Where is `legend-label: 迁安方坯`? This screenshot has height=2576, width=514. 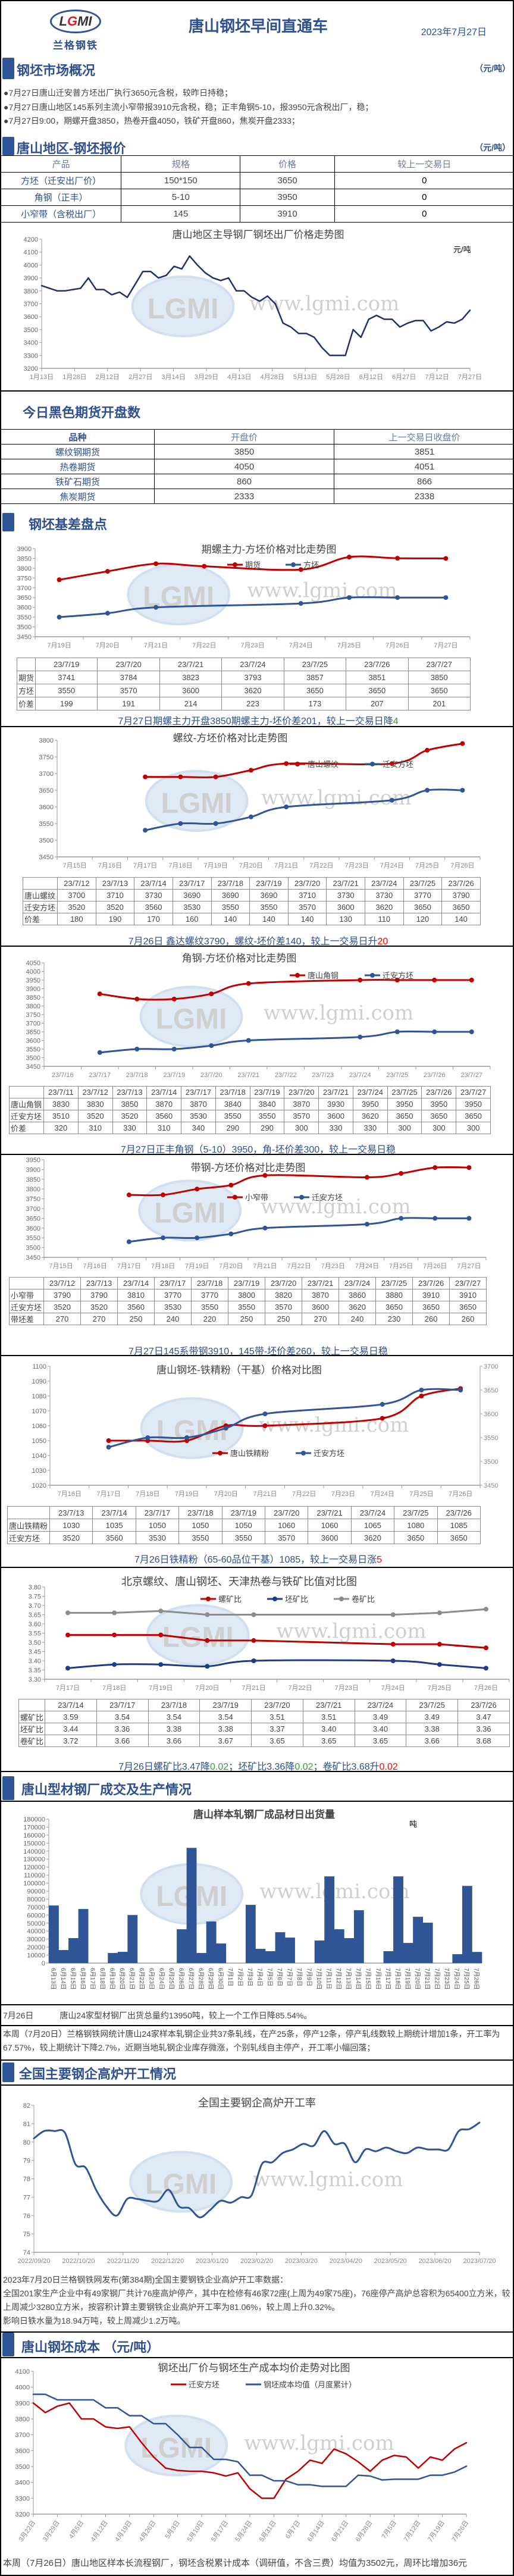
legend-label: 迁安方坯 is located at coordinates (329, 1453).